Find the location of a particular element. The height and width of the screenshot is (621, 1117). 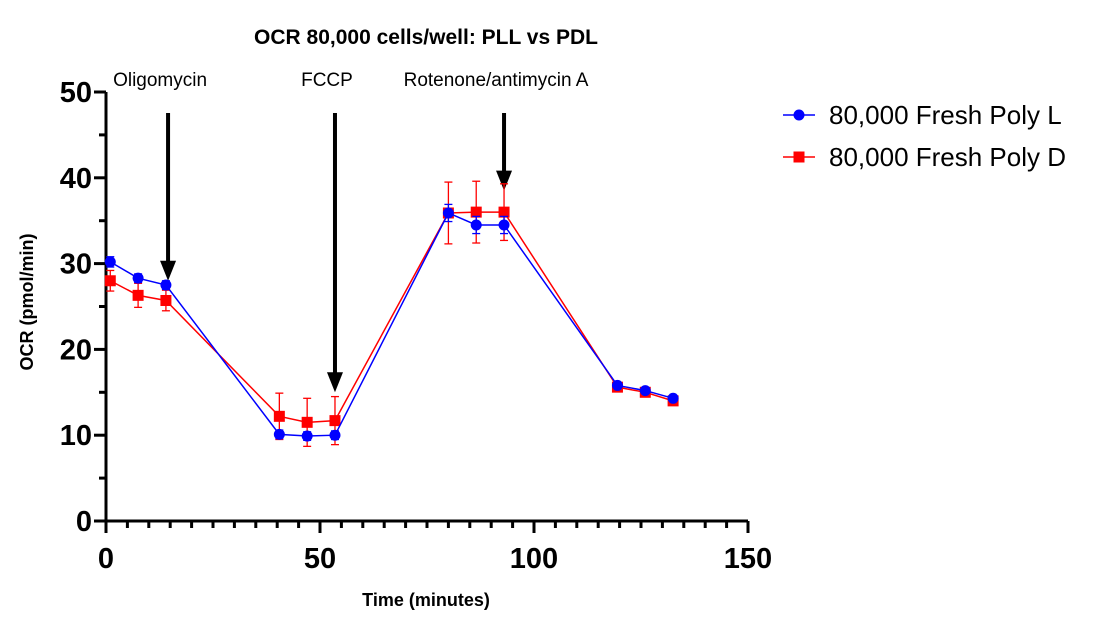

y-tick-label: 50 is located at coordinates (76, 93).